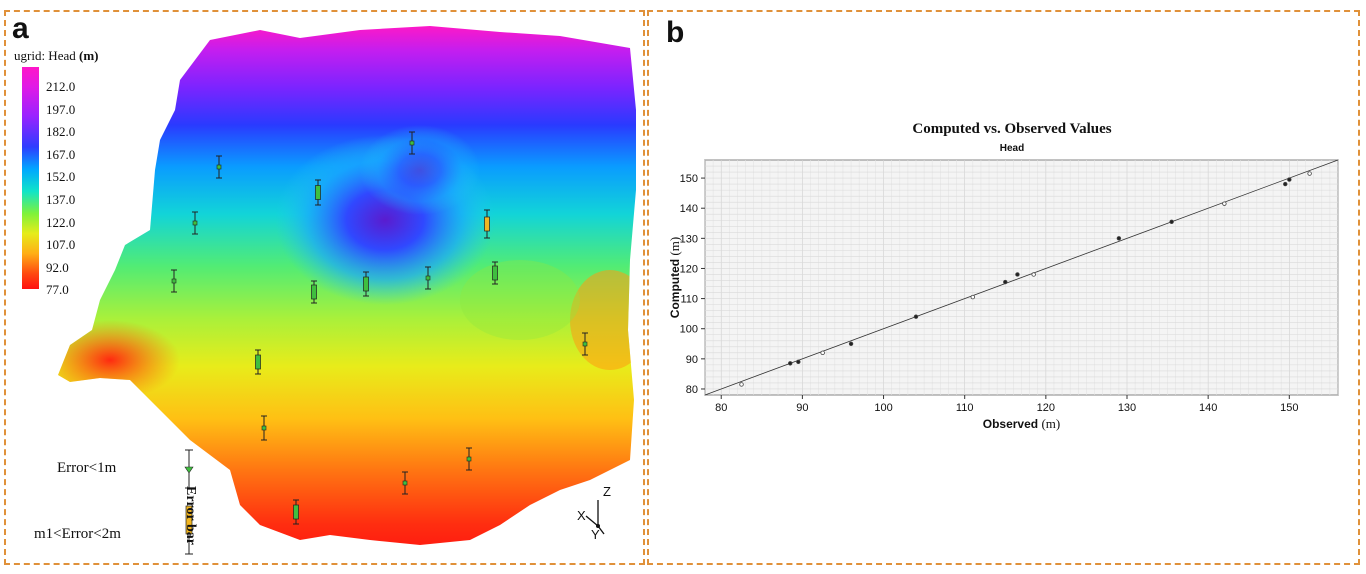 Image resolution: width=1366 pixels, height=574 pixels. What do you see at coordinates (57, 267) in the screenshot?
I see `colorbar-tick-label: 92.0` at bounding box center [57, 267].